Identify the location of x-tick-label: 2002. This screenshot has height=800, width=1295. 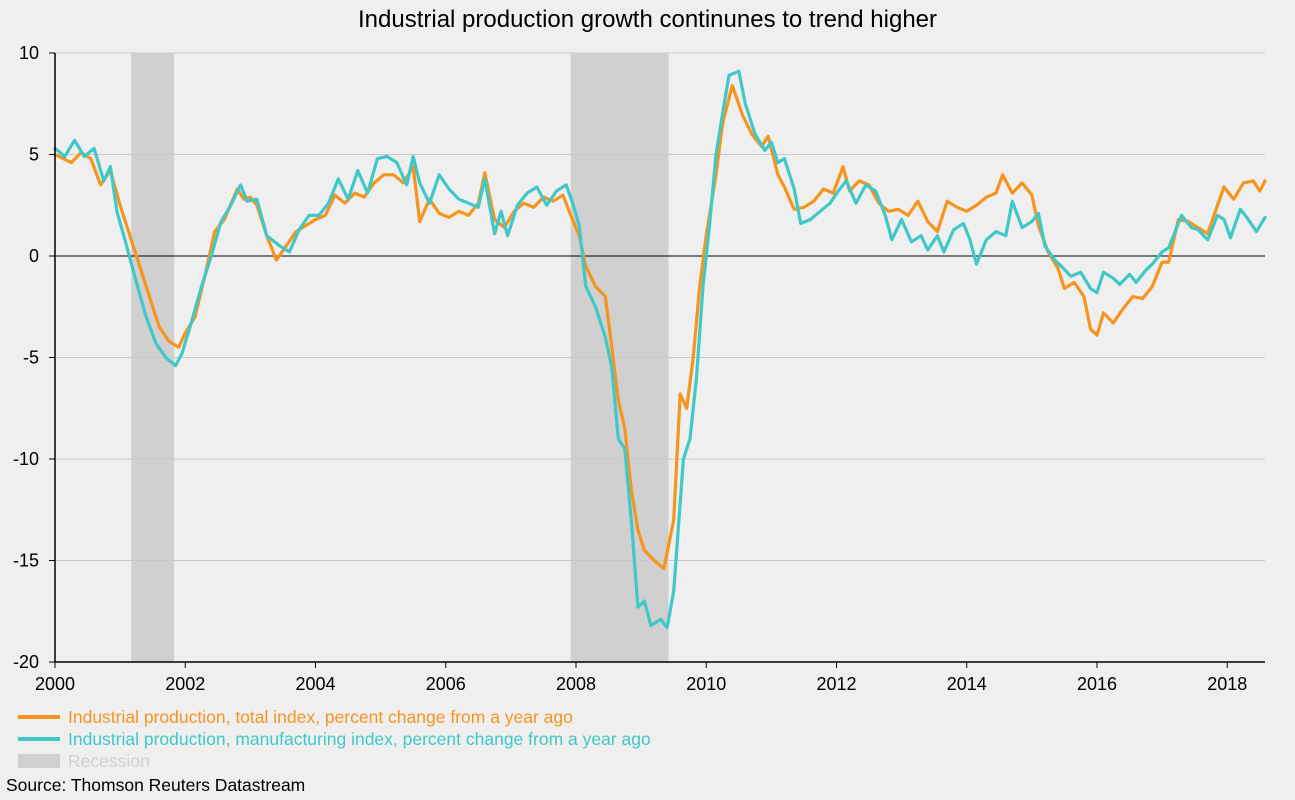
(185, 684).